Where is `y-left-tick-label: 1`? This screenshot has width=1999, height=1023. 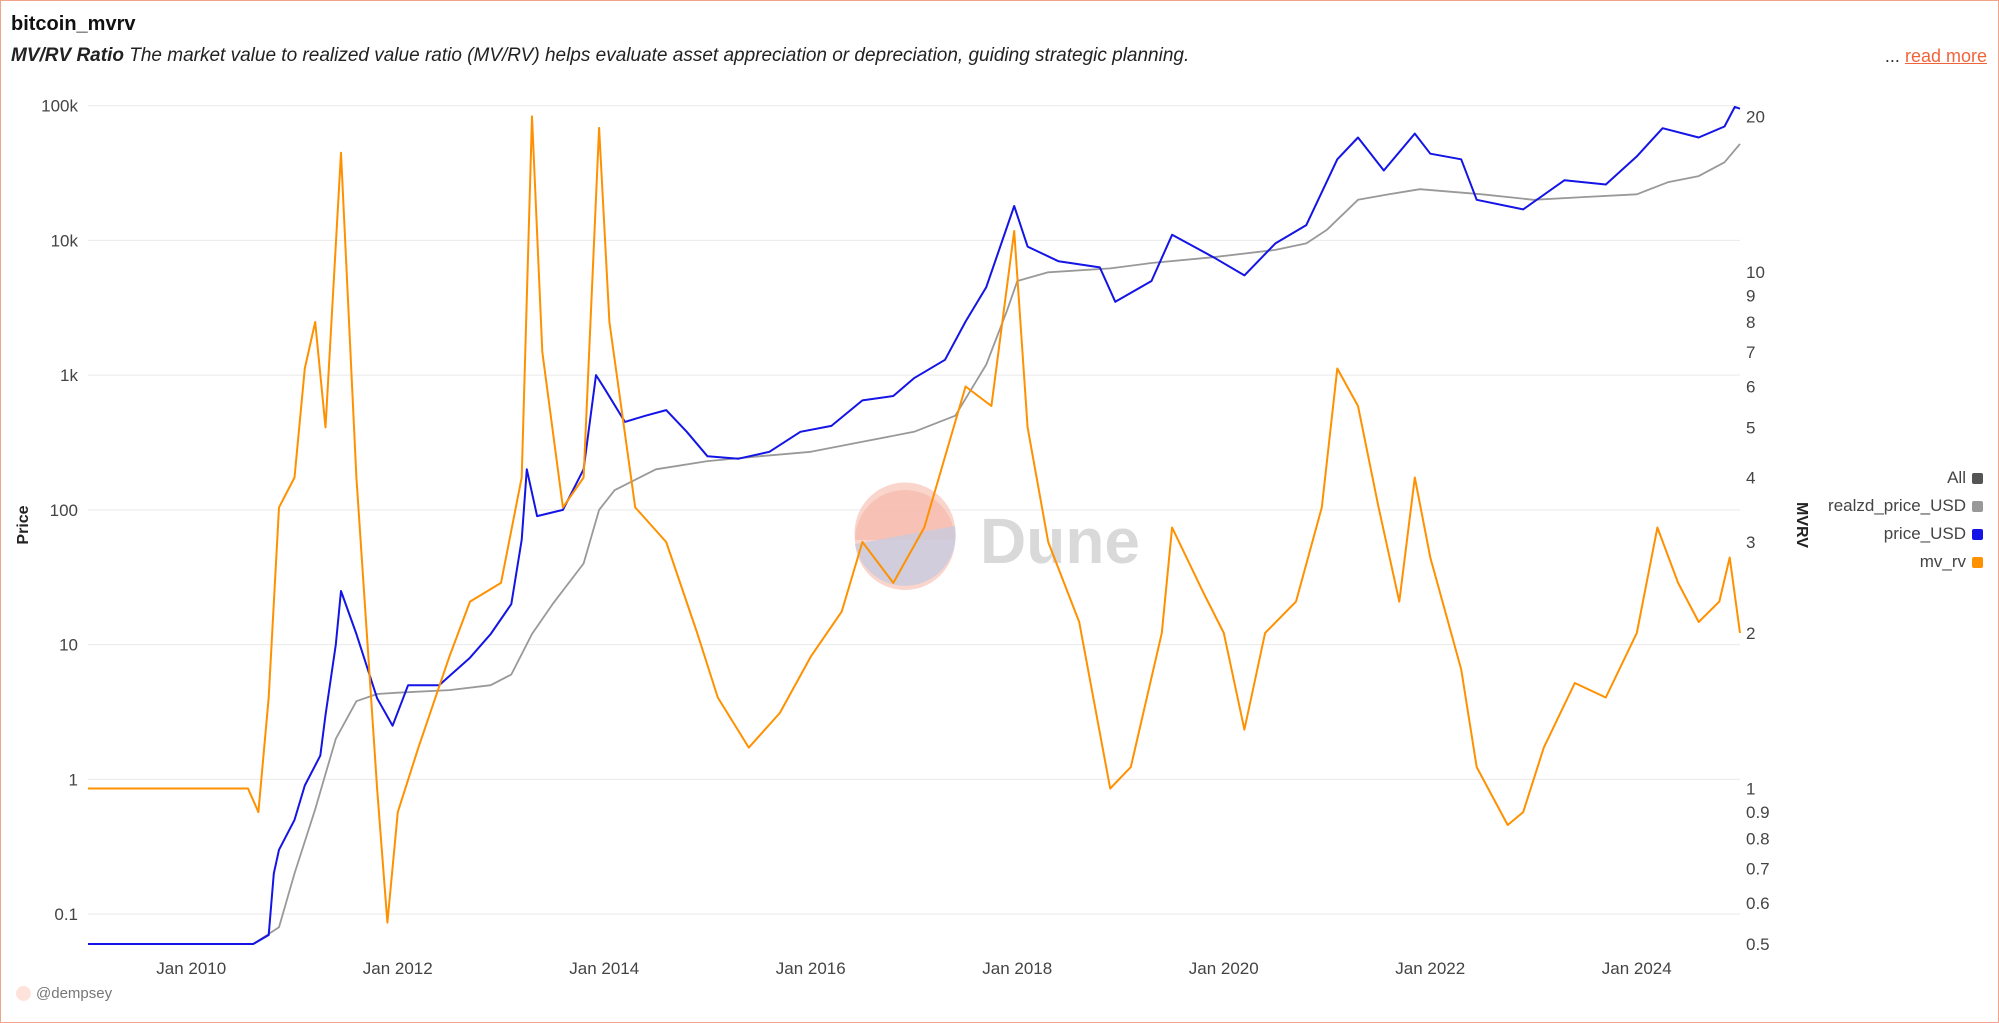 y-left-tick-label: 1 is located at coordinates (73, 779).